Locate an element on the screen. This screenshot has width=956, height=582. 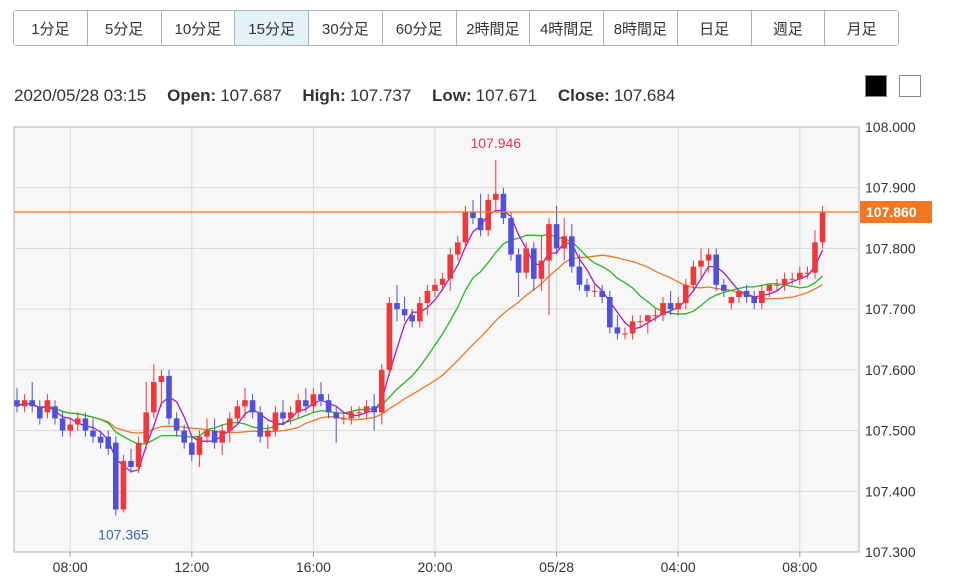
open-value: 107.687 is located at coordinates (251, 95).